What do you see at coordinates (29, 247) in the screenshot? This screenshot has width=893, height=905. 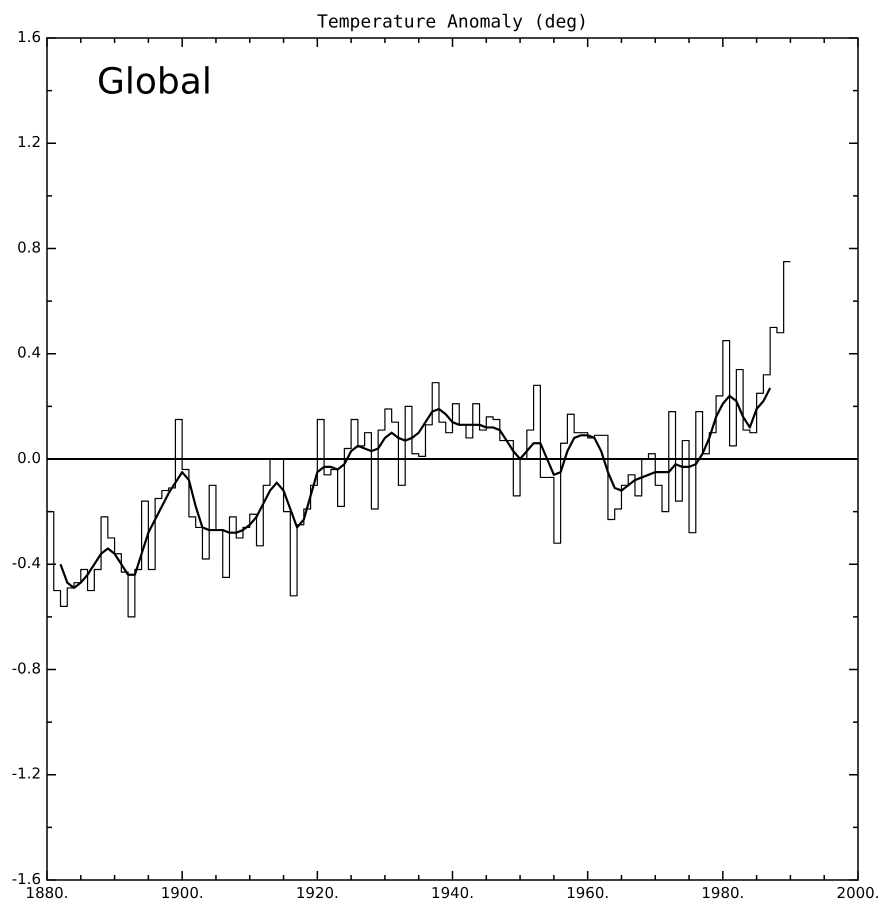 I see `y-tick-label: 0.8` at bounding box center [29, 247].